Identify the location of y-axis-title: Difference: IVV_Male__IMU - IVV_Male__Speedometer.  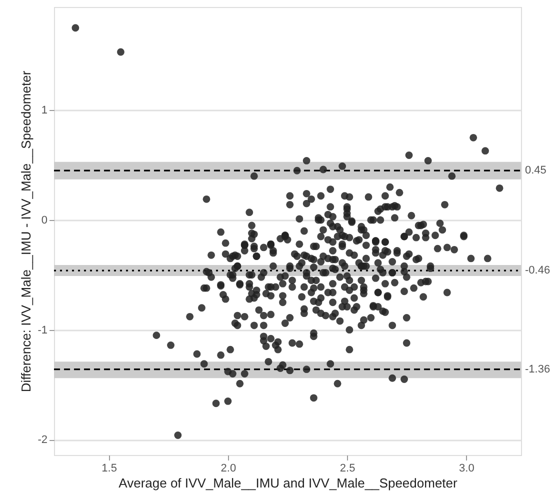
(26, 231).